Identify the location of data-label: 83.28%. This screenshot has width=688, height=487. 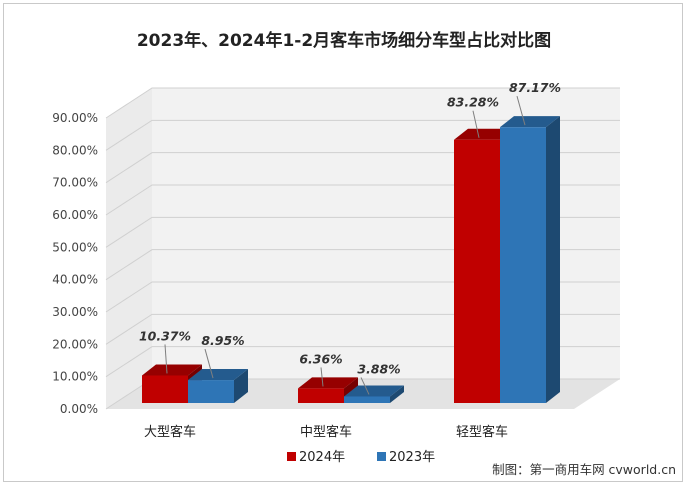
(473, 102).